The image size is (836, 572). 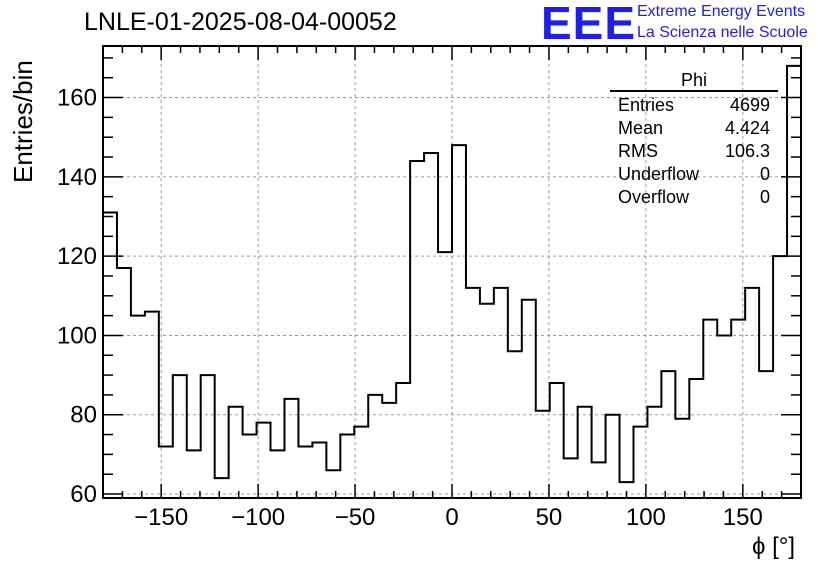 I want to click on y-tick-label: 80, so click(x=83, y=415).